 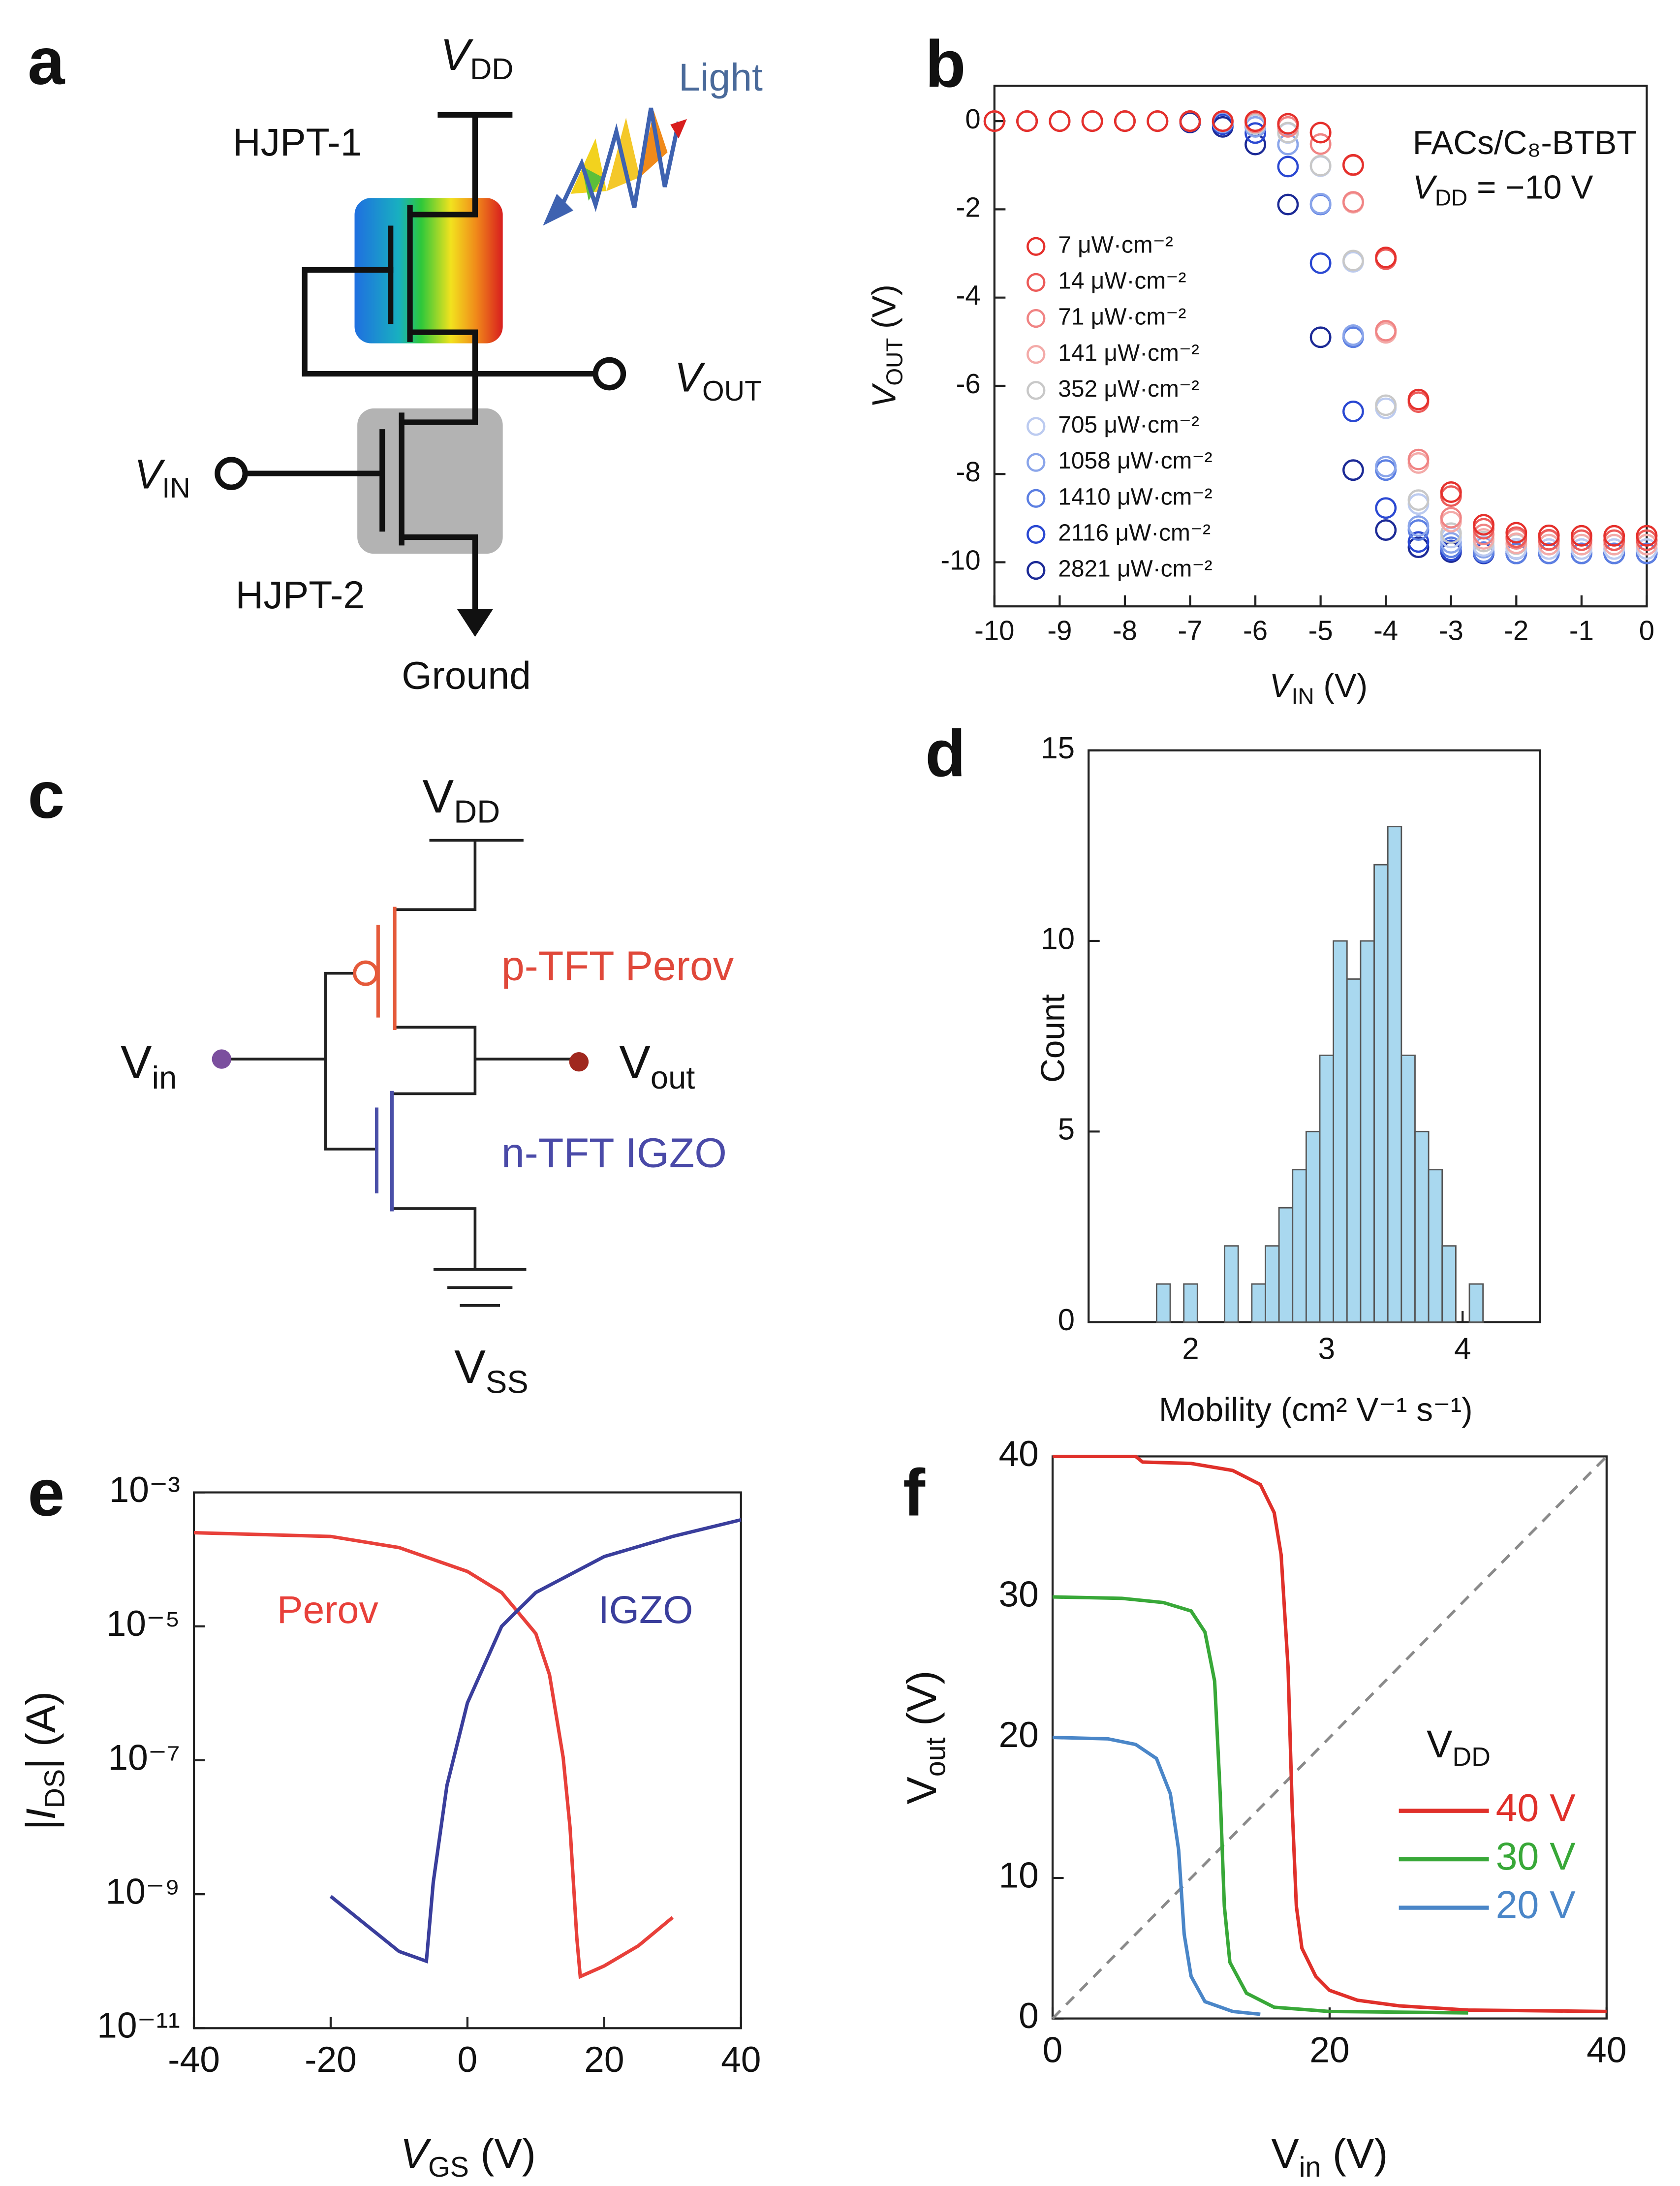 I want to click on x-tick-label: -2, so click(x=1516, y=630).